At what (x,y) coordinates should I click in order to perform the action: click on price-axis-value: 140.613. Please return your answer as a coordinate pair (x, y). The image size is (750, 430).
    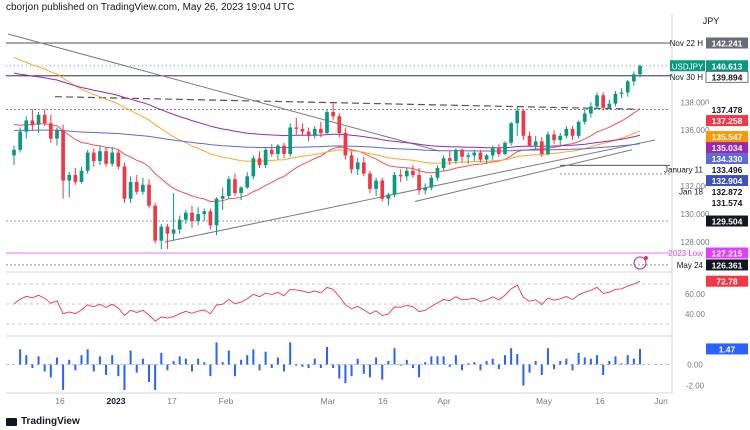
    Looking at the image, I should click on (727, 66).